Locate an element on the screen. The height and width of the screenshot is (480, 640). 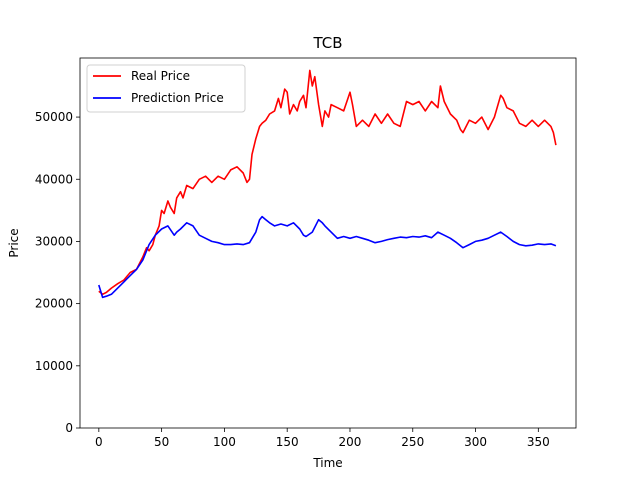
legend-box is located at coordinates (166, 88).